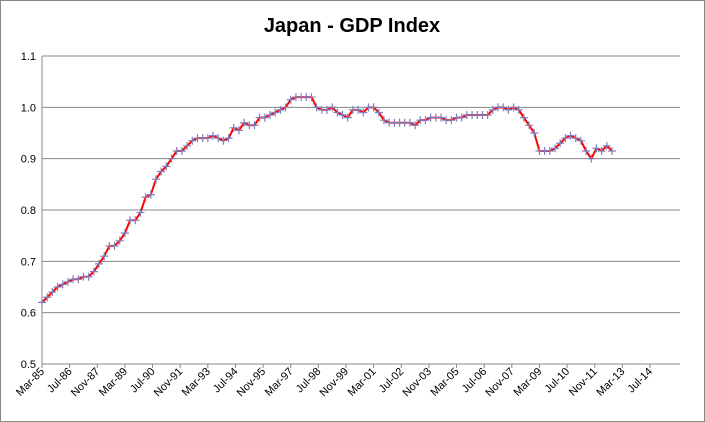 The image size is (705, 422). What do you see at coordinates (28, 160) in the screenshot?
I see `y-tick-label: 0.9` at bounding box center [28, 160].